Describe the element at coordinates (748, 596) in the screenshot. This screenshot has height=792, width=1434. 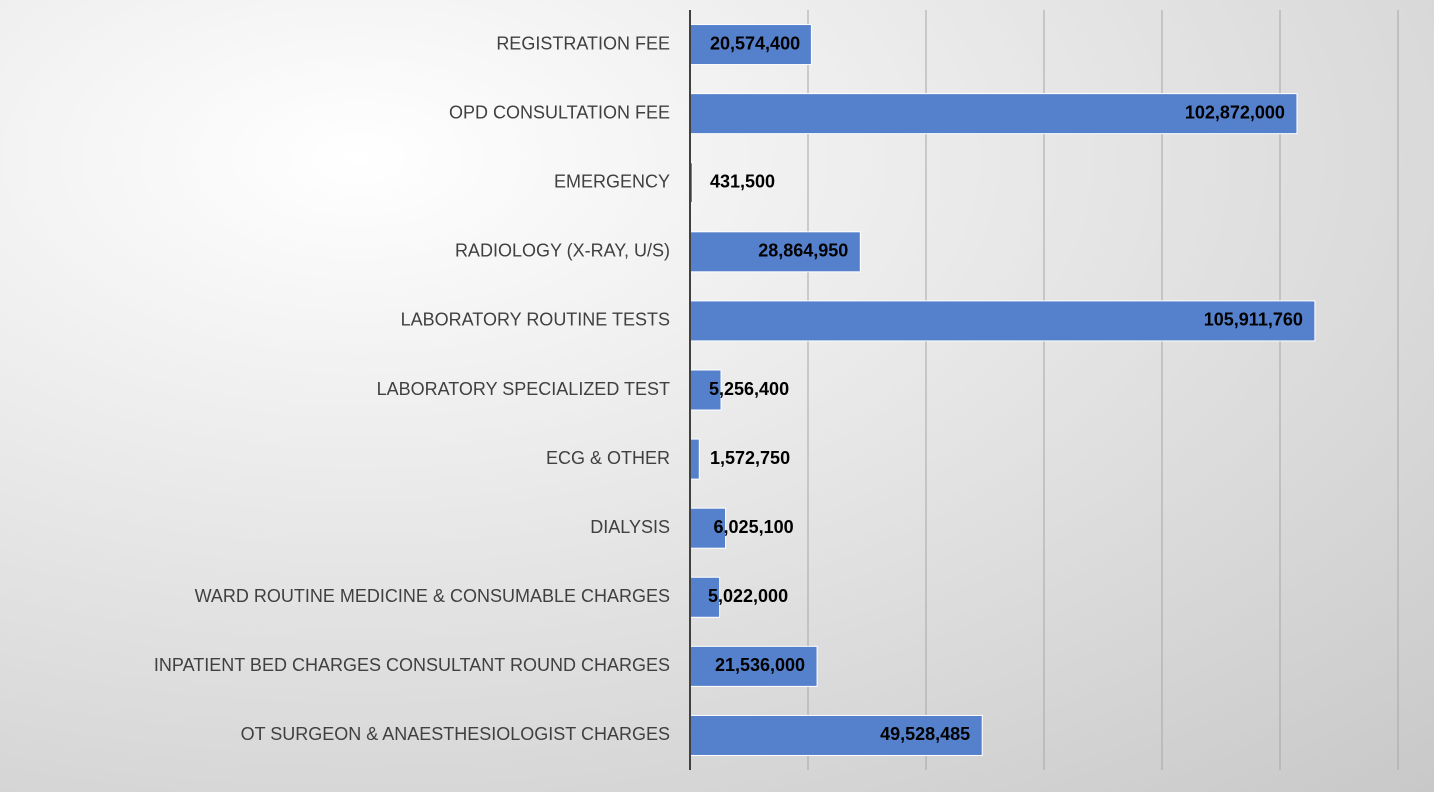
I see `value-label: 5,022,000` at that location.